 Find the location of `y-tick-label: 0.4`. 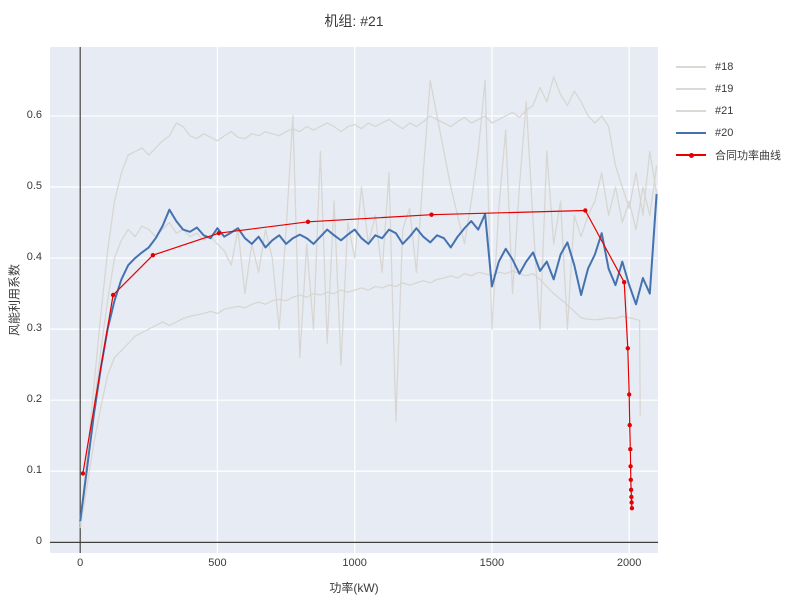

y-tick-label: 0.4 is located at coordinates (34, 257).